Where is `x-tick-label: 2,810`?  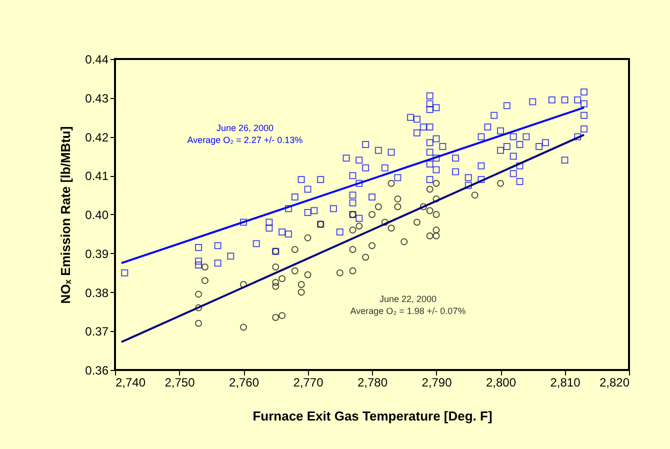
x-tick-label: 2,810 is located at coordinates (565, 383).